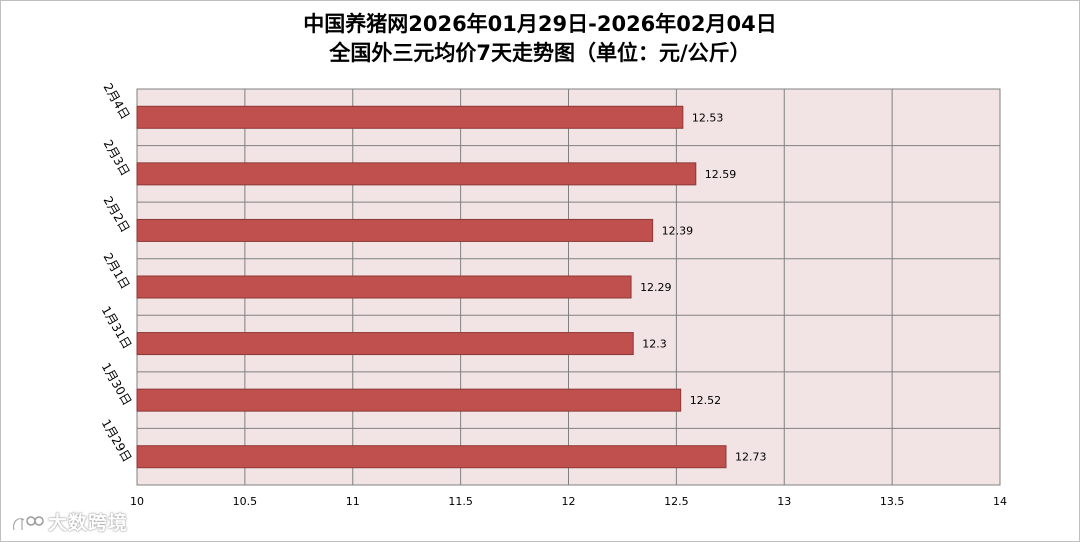 The height and width of the screenshot is (542, 1080). I want to click on x-tick-label: 14, so click(1000, 501).